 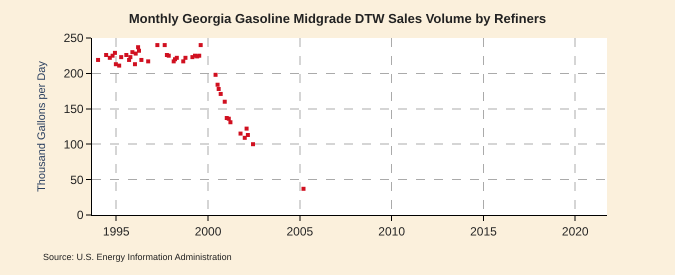 I want to click on x-tick-label: 2005, so click(x=300, y=231).